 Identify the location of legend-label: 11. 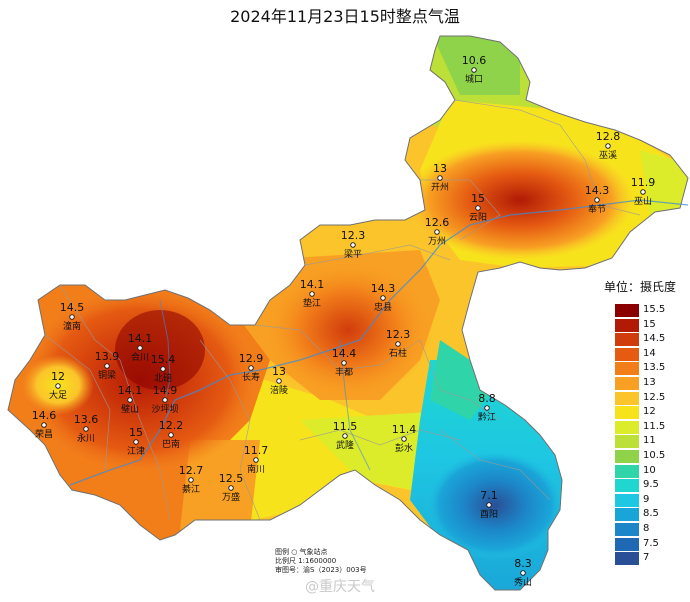
(649, 441).